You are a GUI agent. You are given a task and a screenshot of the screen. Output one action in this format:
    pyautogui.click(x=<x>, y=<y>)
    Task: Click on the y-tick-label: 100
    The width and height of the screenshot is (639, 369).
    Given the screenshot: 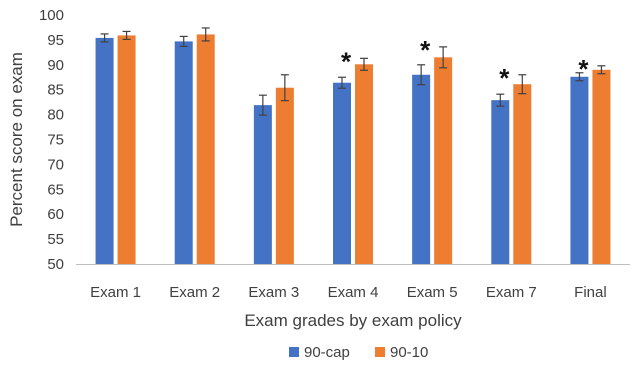 What is the action you would take?
    pyautogui.click(x=51, y=15)
    